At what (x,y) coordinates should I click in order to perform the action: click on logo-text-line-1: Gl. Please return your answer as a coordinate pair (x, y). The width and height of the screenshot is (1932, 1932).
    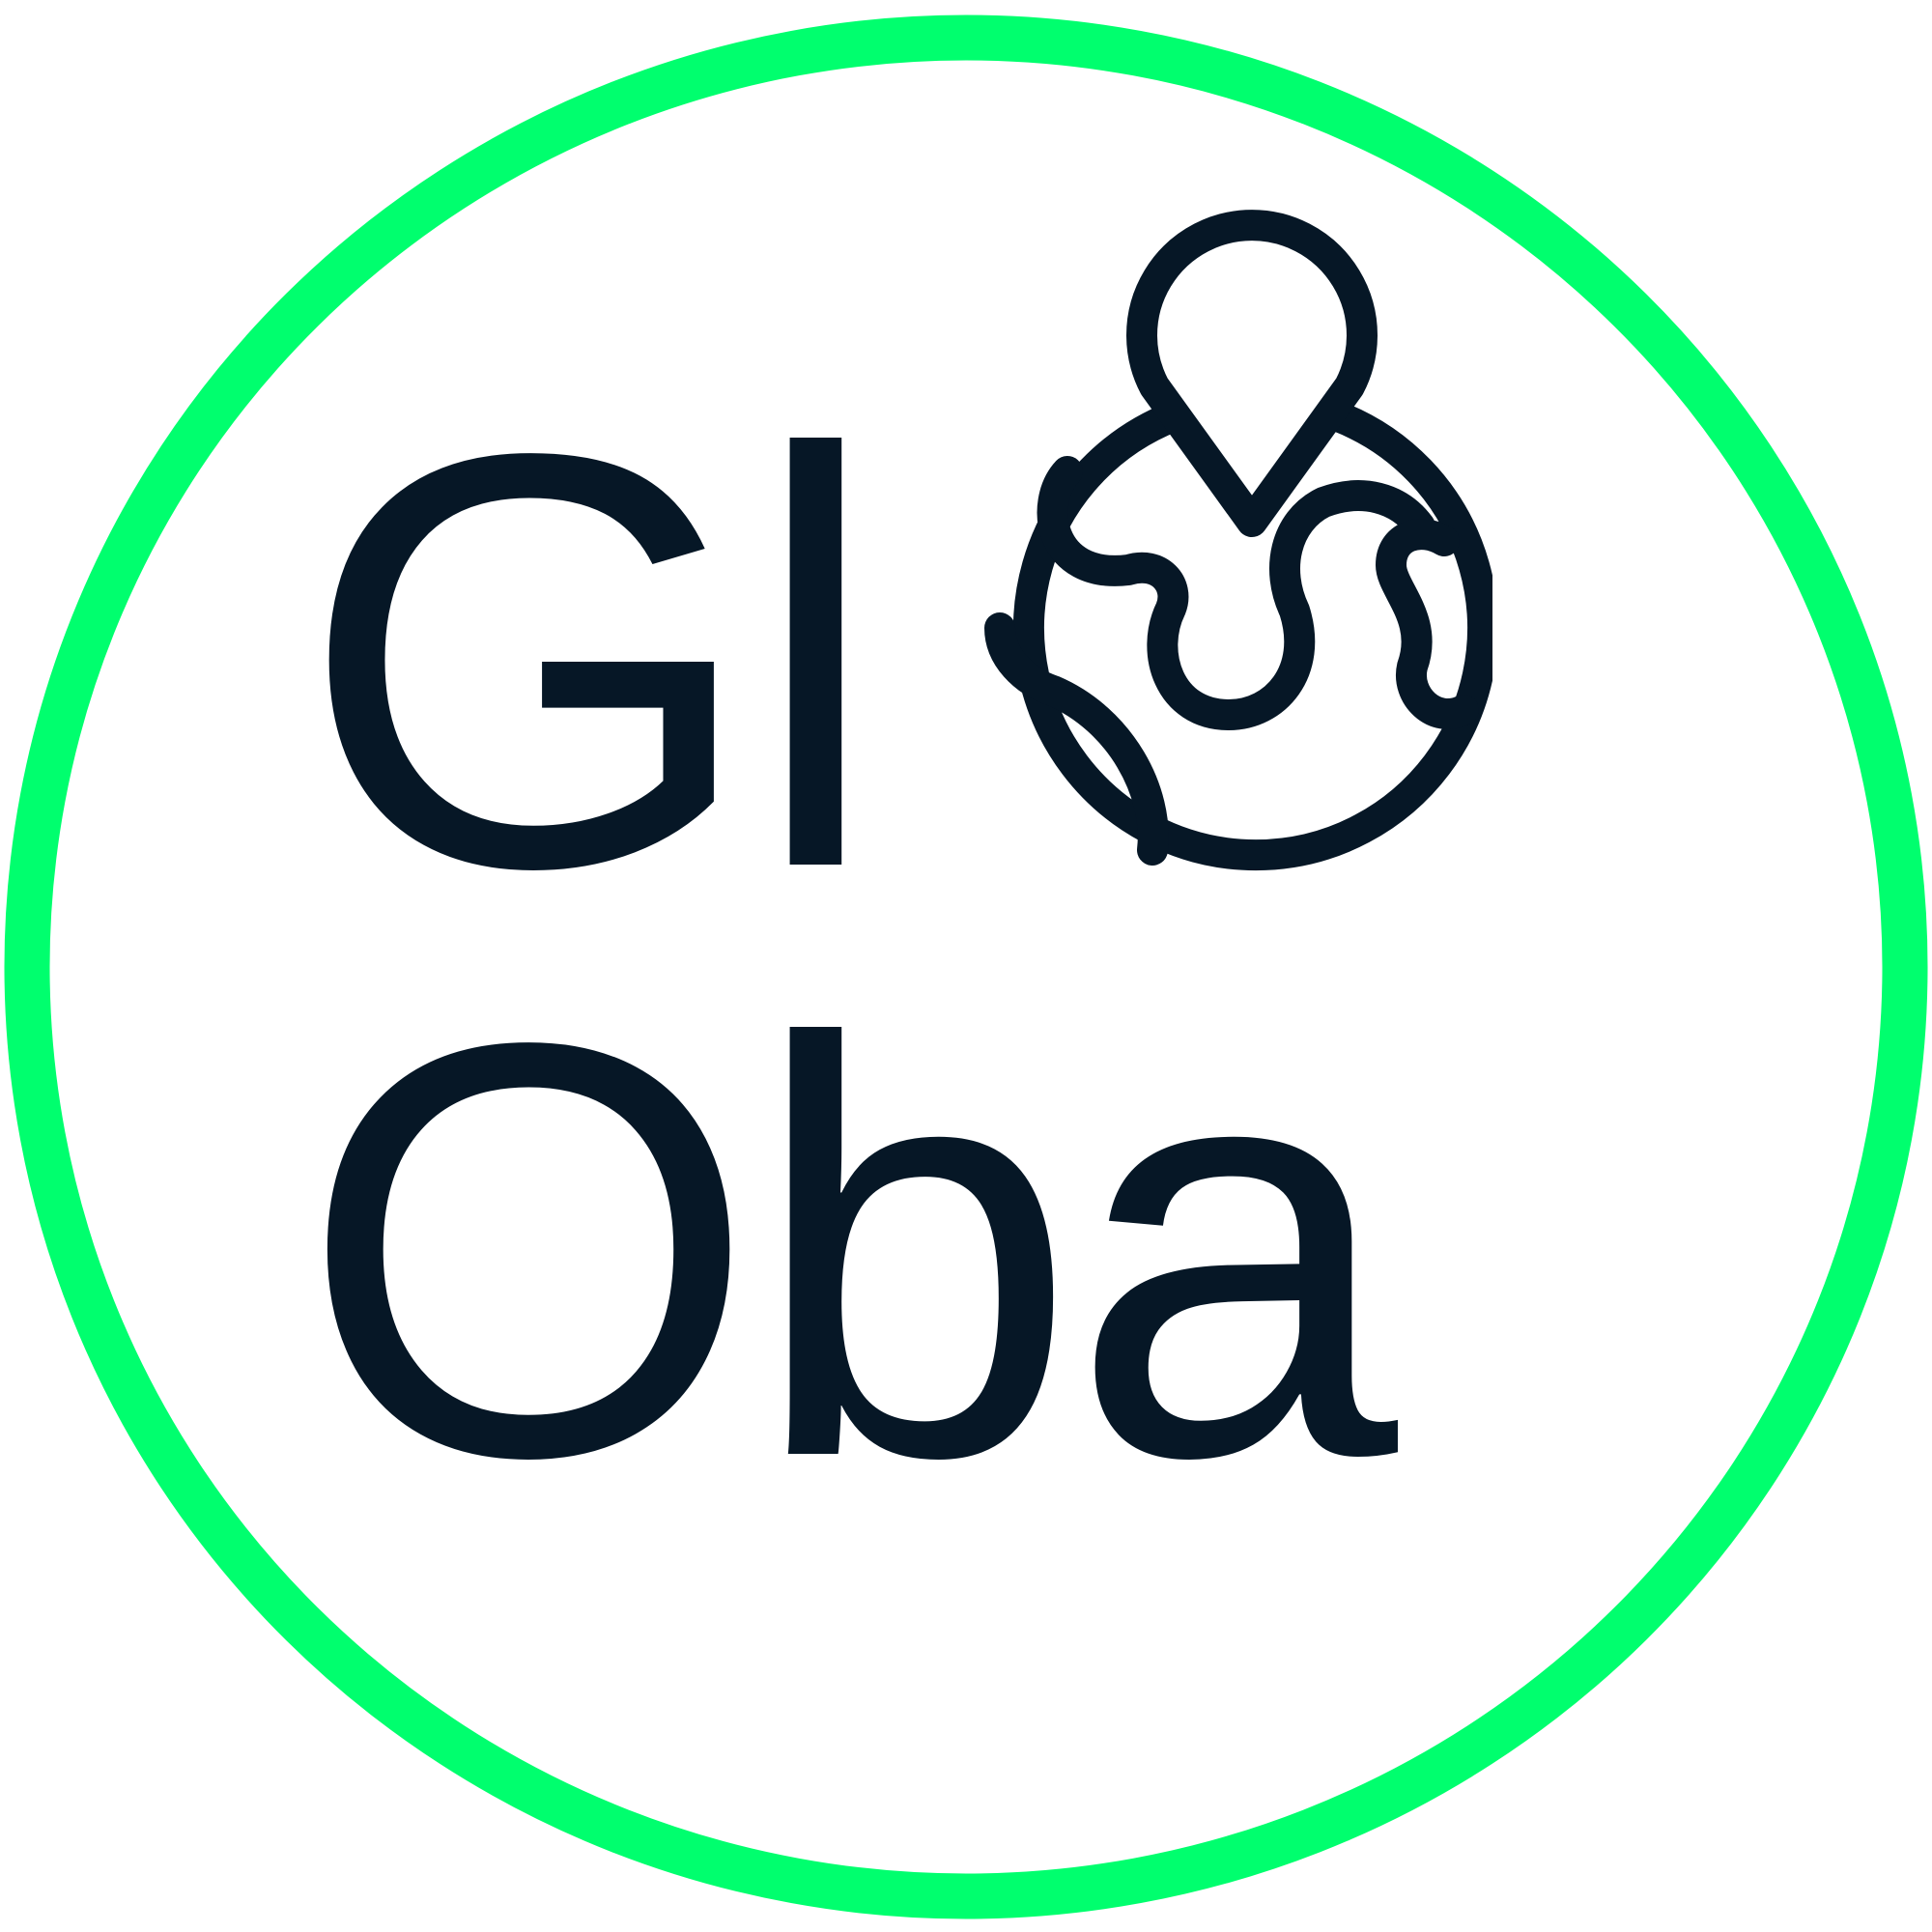
    Looking at the image, I should click on (586, 661).